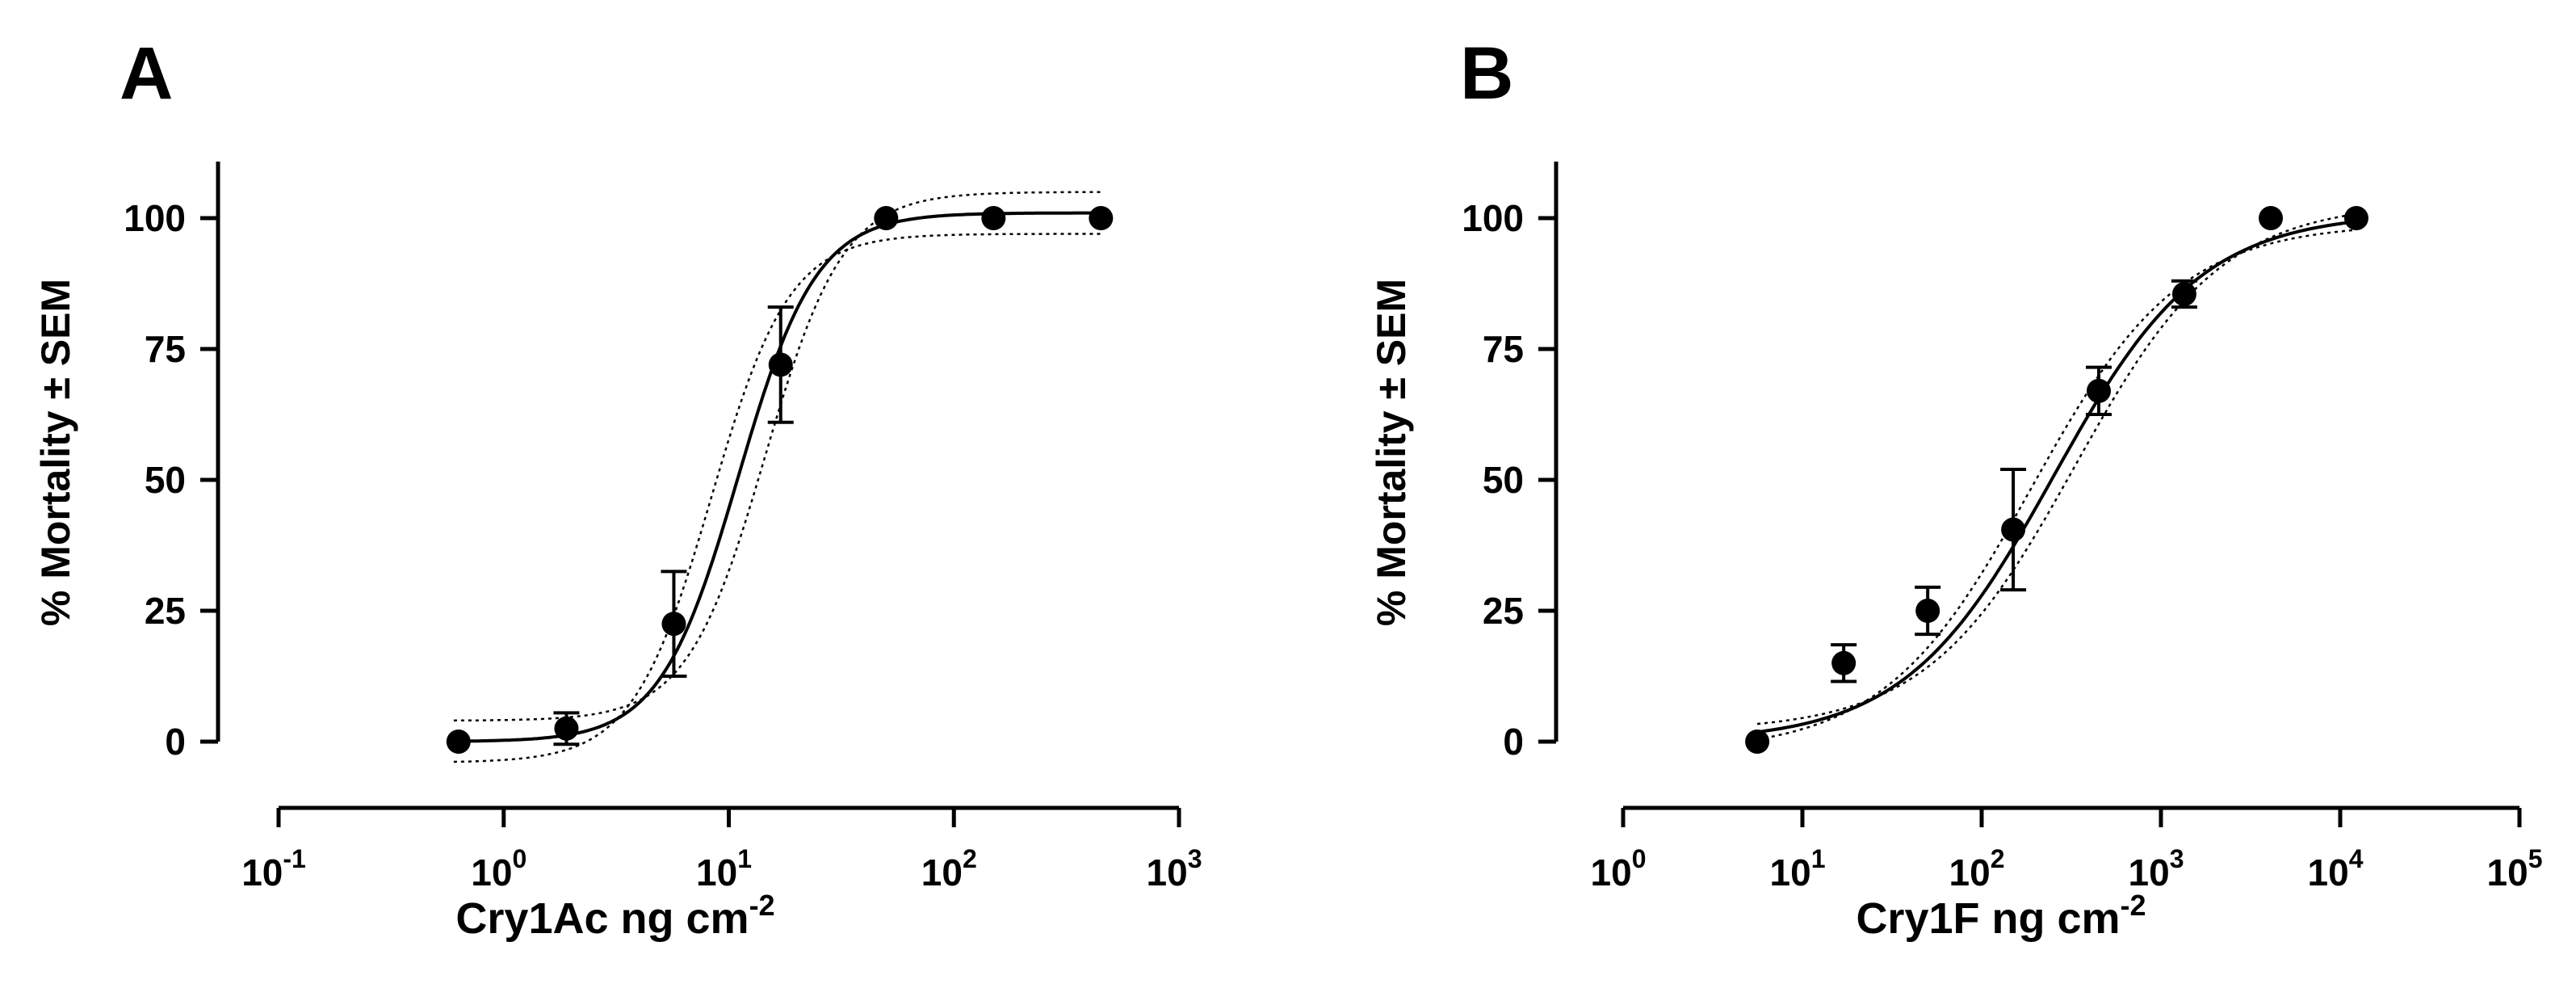 This screenshot has height=1005, width=2576. I want to click on panel-a-x-tick-label: 10⁻¹, so click(273, 869).